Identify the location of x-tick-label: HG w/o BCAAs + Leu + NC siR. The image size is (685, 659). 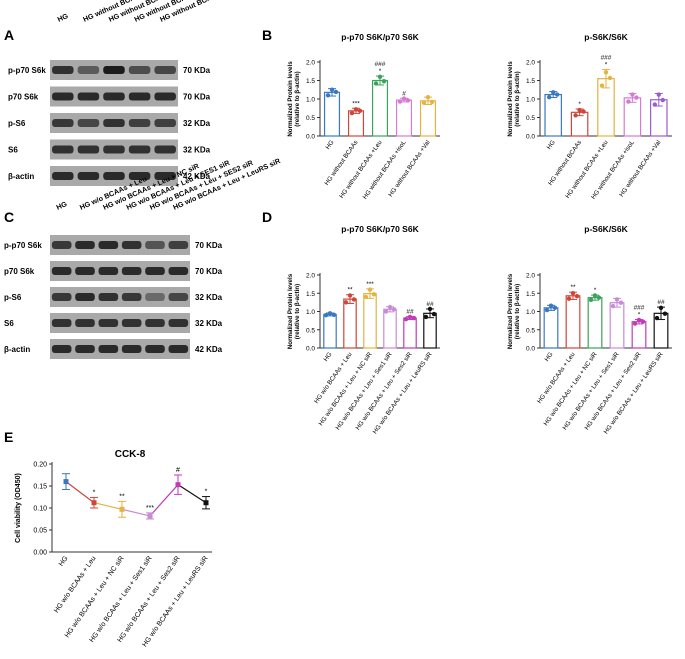
(95, 597).